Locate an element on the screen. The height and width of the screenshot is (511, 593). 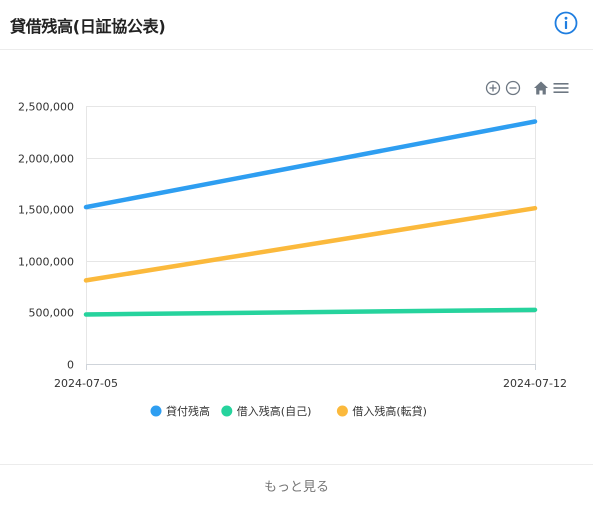
zoom-out-icon is located at coordinates (513, 88).